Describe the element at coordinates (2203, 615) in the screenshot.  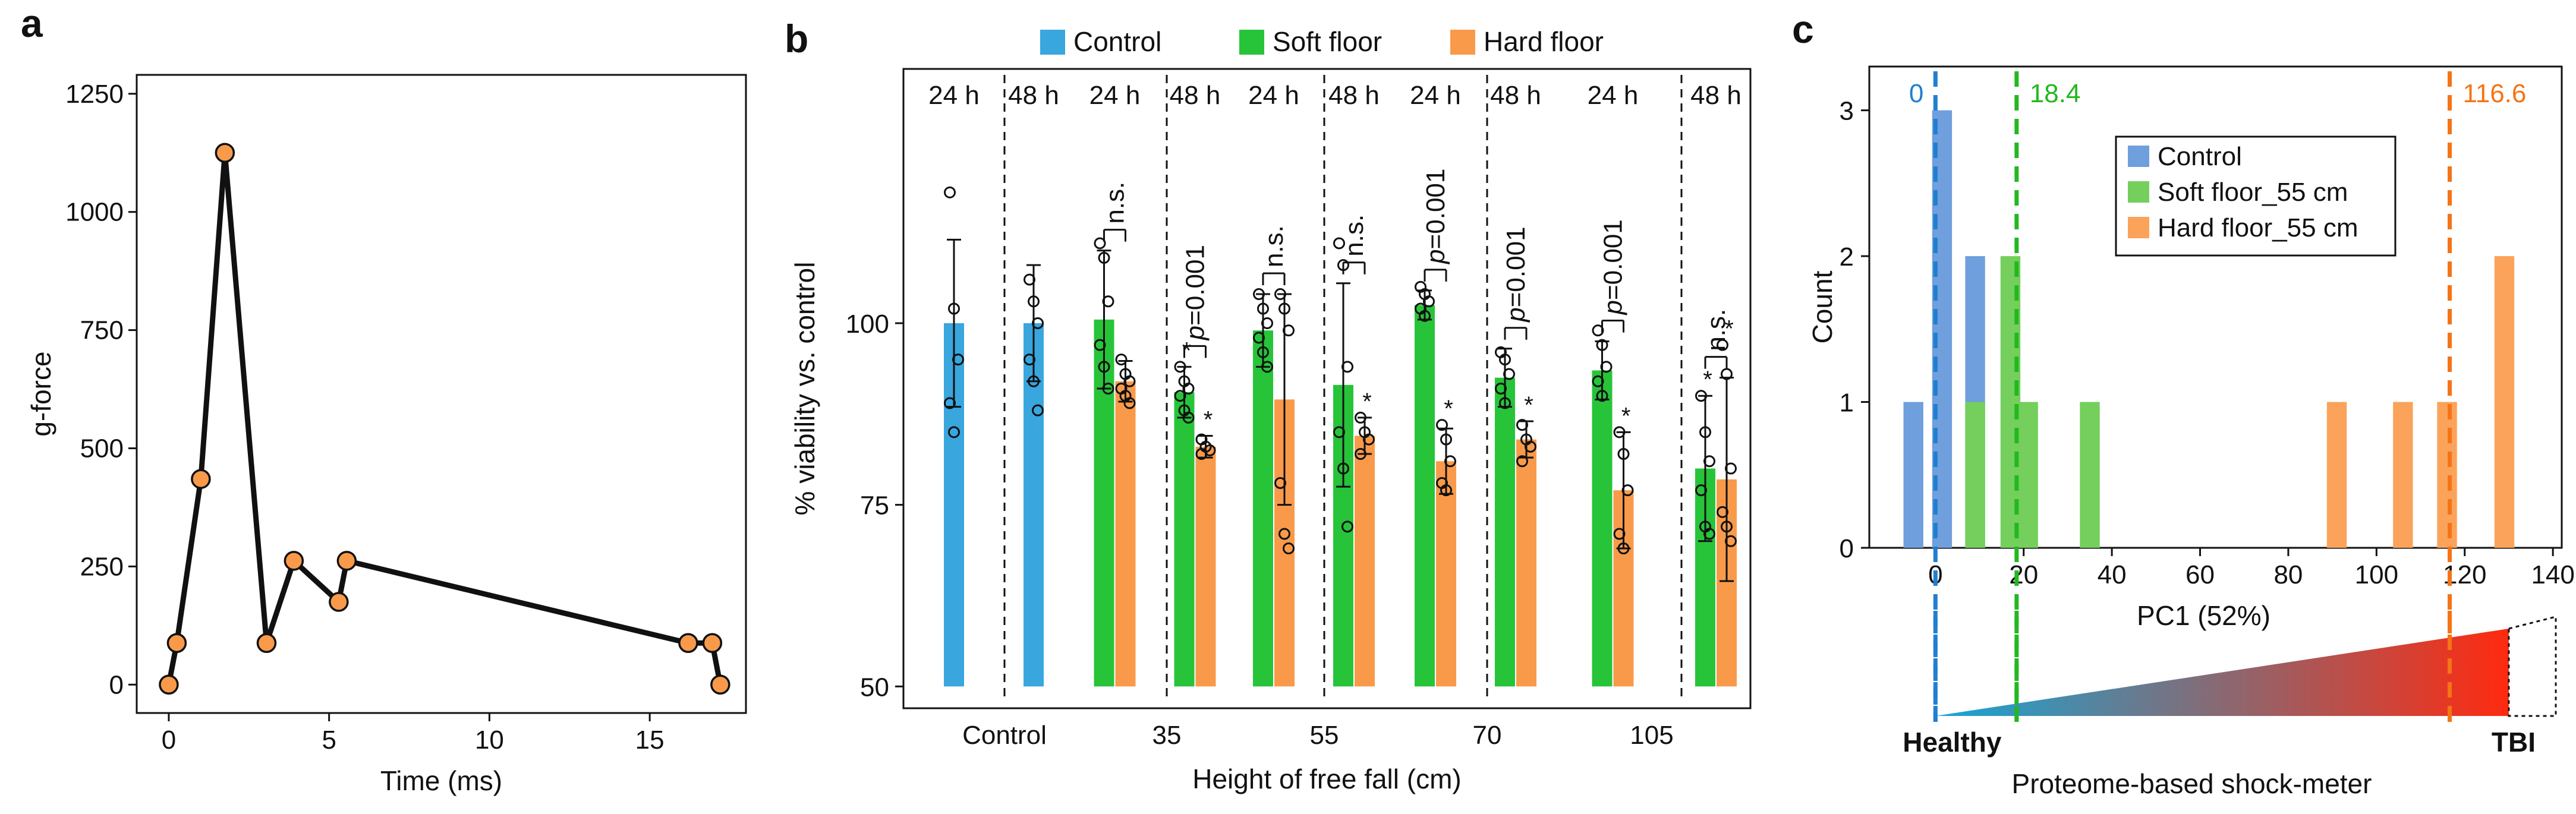
I see `x-axis-label-c: PC1 (52%)` at that location.